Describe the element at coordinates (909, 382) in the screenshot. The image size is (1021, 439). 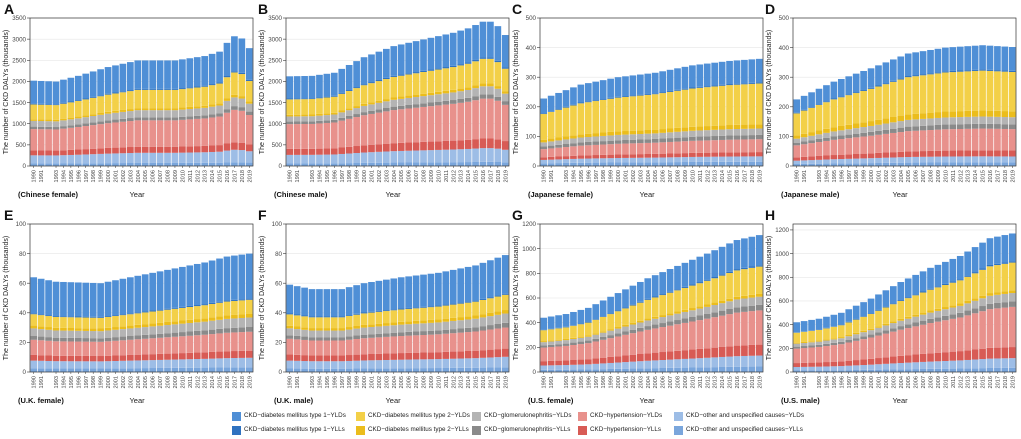
I see `x-tick-label: 2005` at that location.